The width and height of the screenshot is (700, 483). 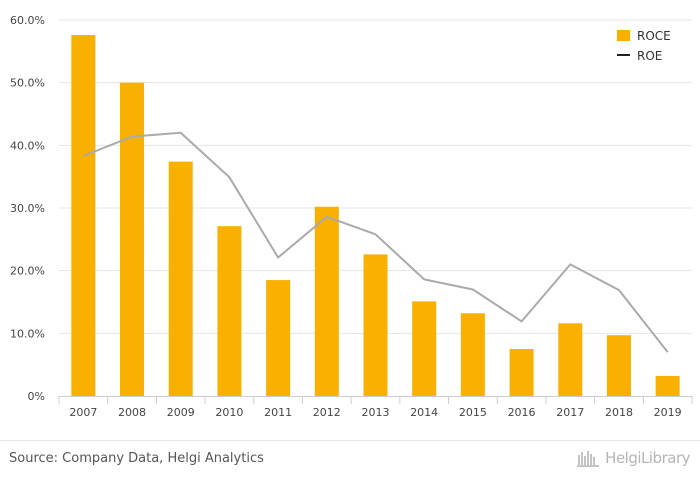 What do you see at coordinates (181, 412) in the screenshot?
I see `x-tick-label: 2009` at bounding box center [181, 412].